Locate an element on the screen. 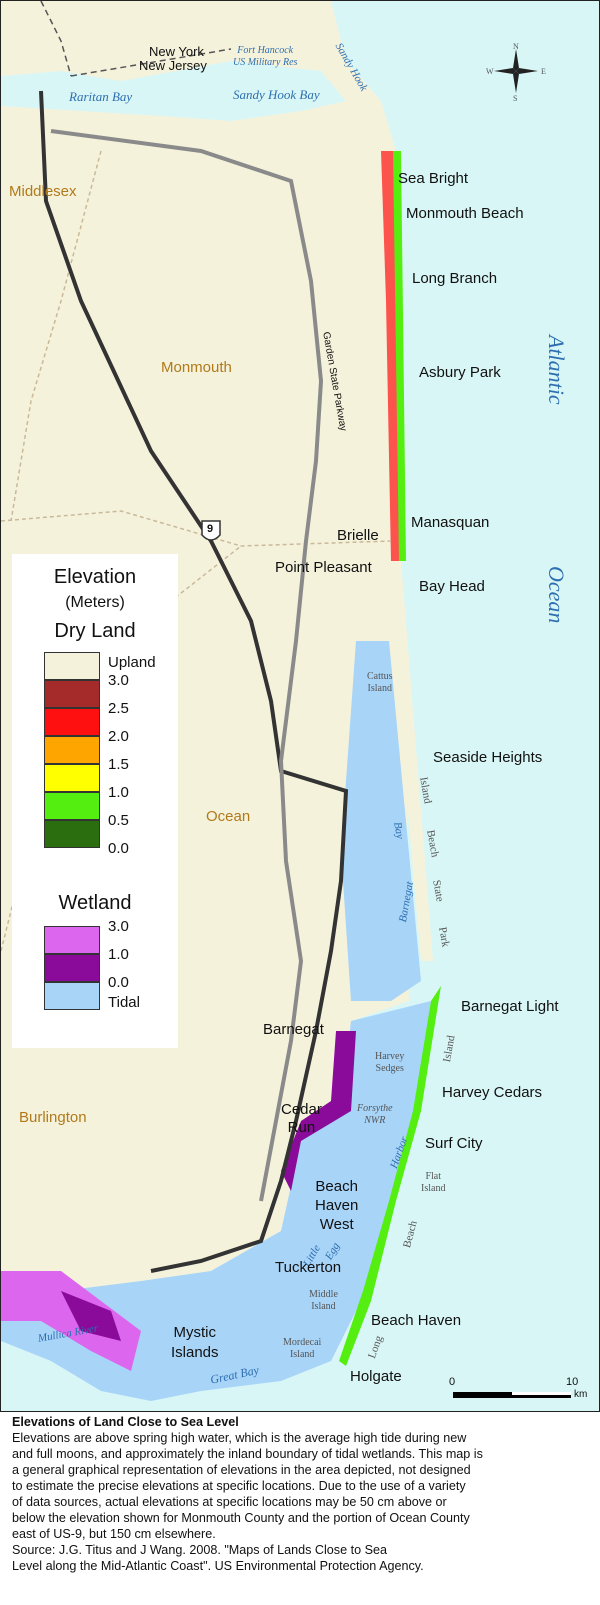 The height and width of the screenshot is (1605, 600). compass-n: N is located at coordinates (516, 46).